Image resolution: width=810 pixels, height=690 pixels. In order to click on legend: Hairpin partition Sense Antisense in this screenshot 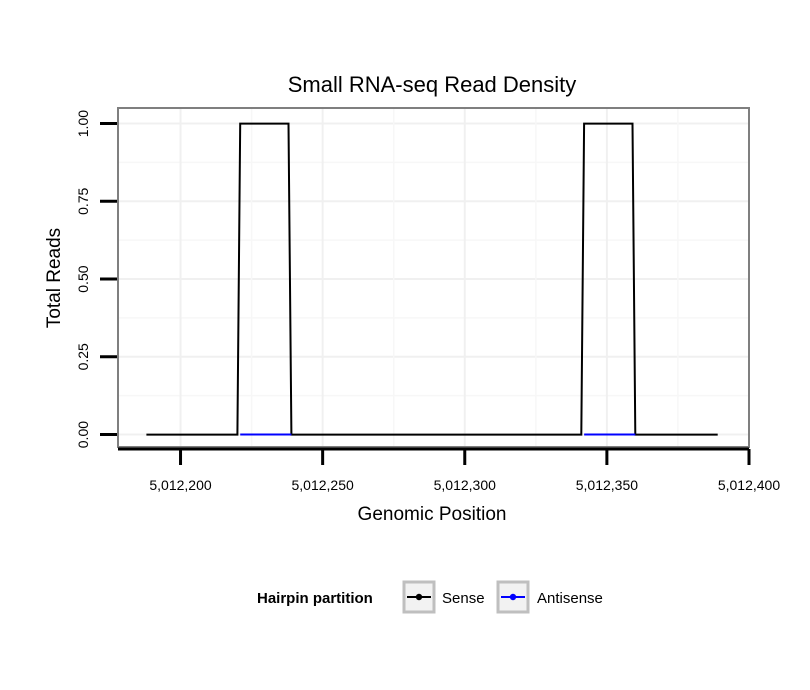, I will do `click(430, 597)`.